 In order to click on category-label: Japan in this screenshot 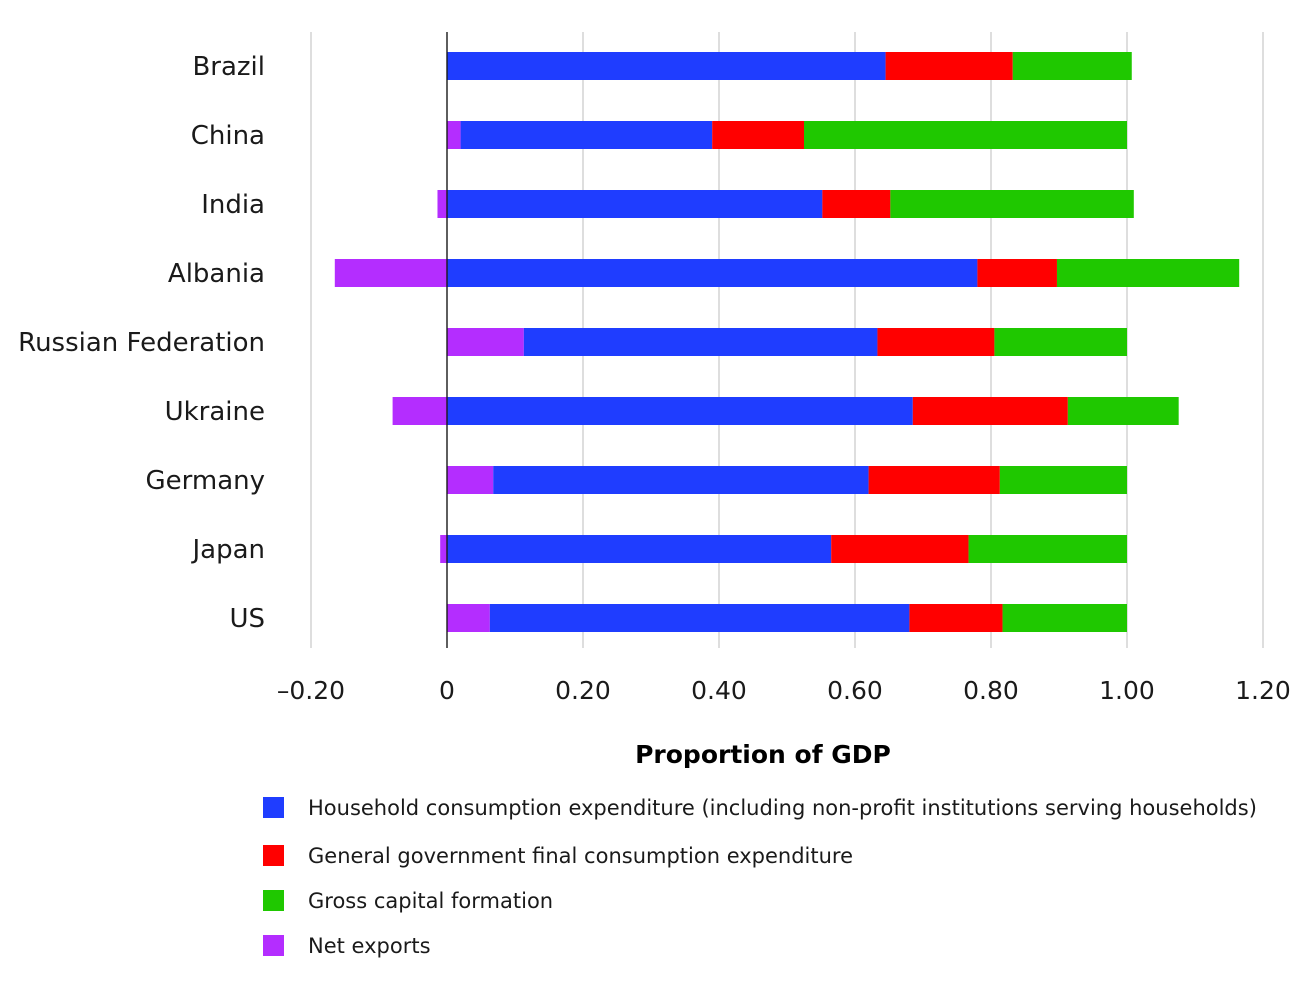, I will do `click(227, 550)`.